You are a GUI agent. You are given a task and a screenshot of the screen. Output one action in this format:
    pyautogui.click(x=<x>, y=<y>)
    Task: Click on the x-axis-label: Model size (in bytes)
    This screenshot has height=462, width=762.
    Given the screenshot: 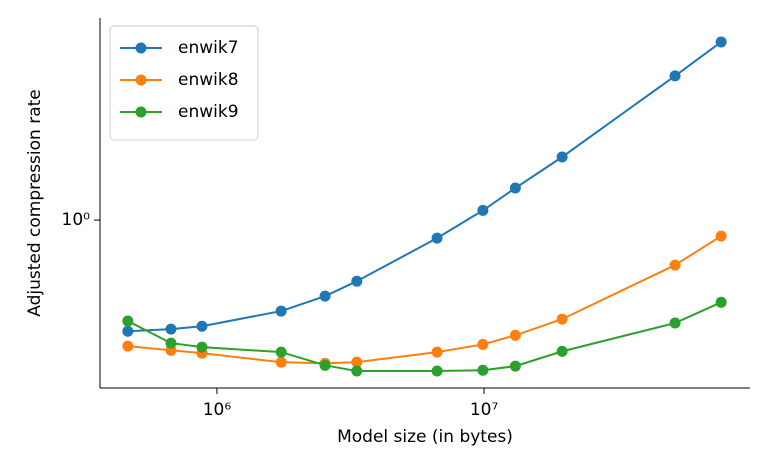 What is the action you would take?
    pyautogui.click(x=425, y=437)
    